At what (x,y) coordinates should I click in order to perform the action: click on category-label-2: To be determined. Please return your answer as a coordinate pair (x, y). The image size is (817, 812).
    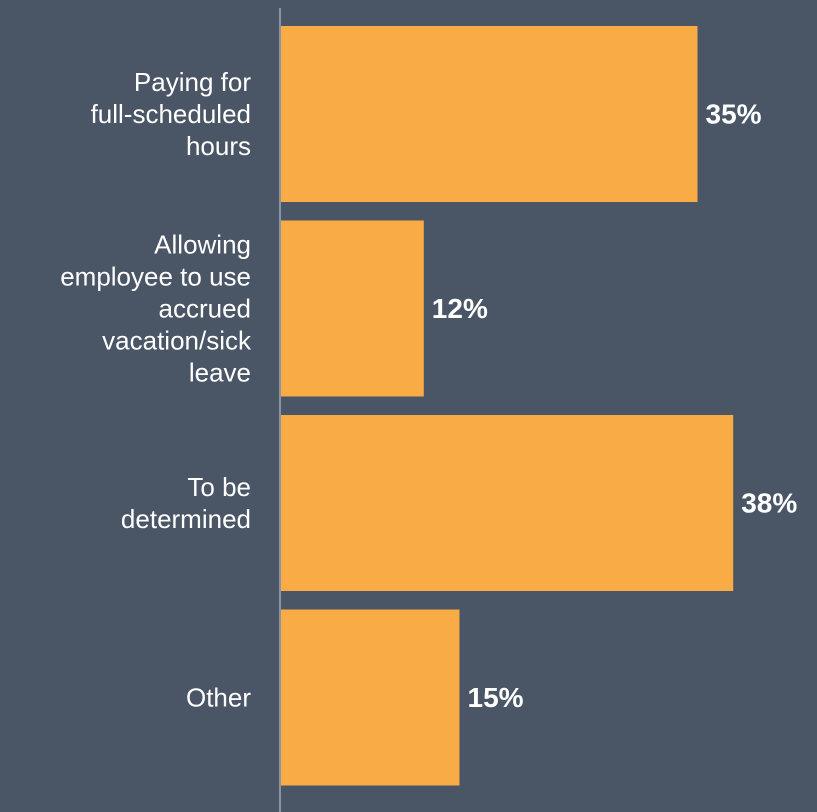
    Looking at the image, I should click on (186, 503).